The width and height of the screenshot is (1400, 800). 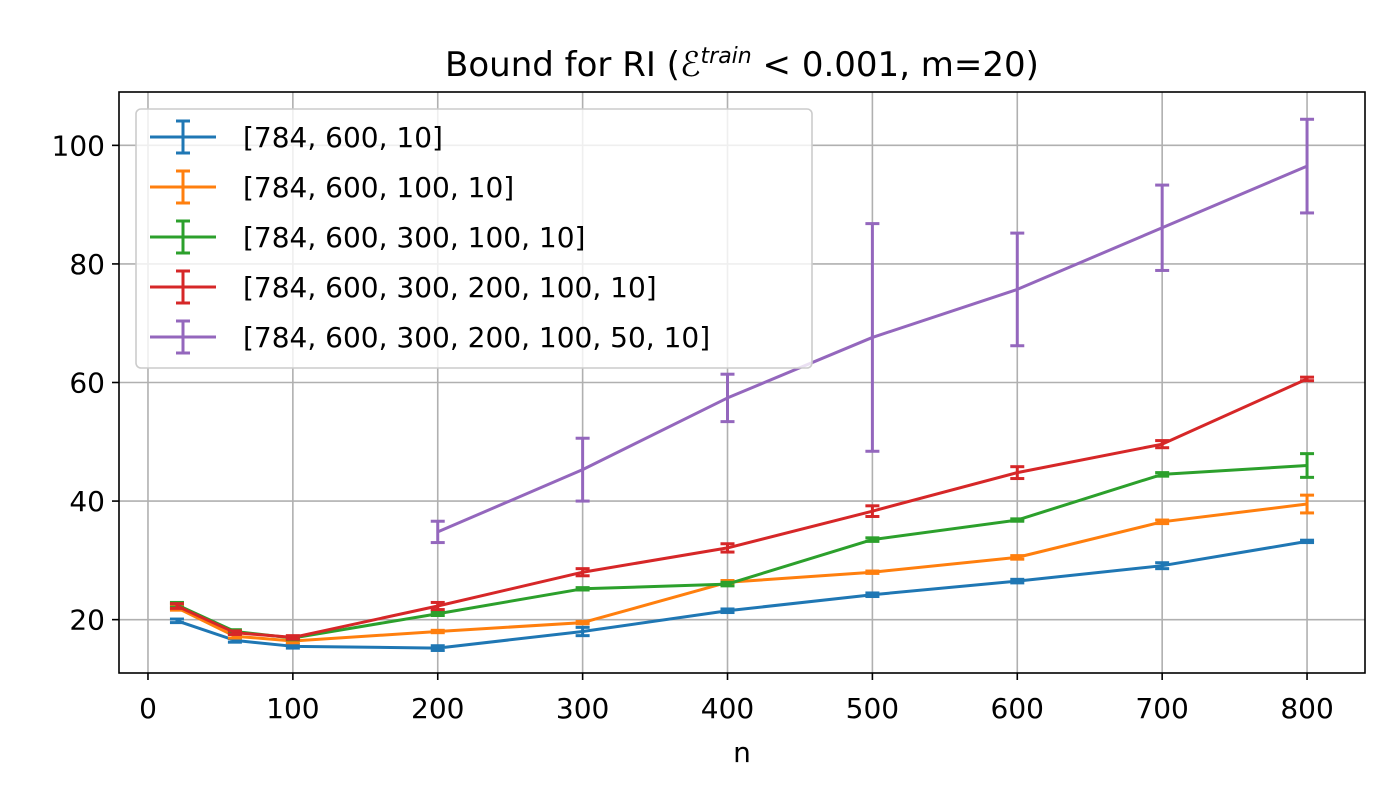 I want to click on legend-label: [784, 600, 100, 10], so click(x=378, y=187).